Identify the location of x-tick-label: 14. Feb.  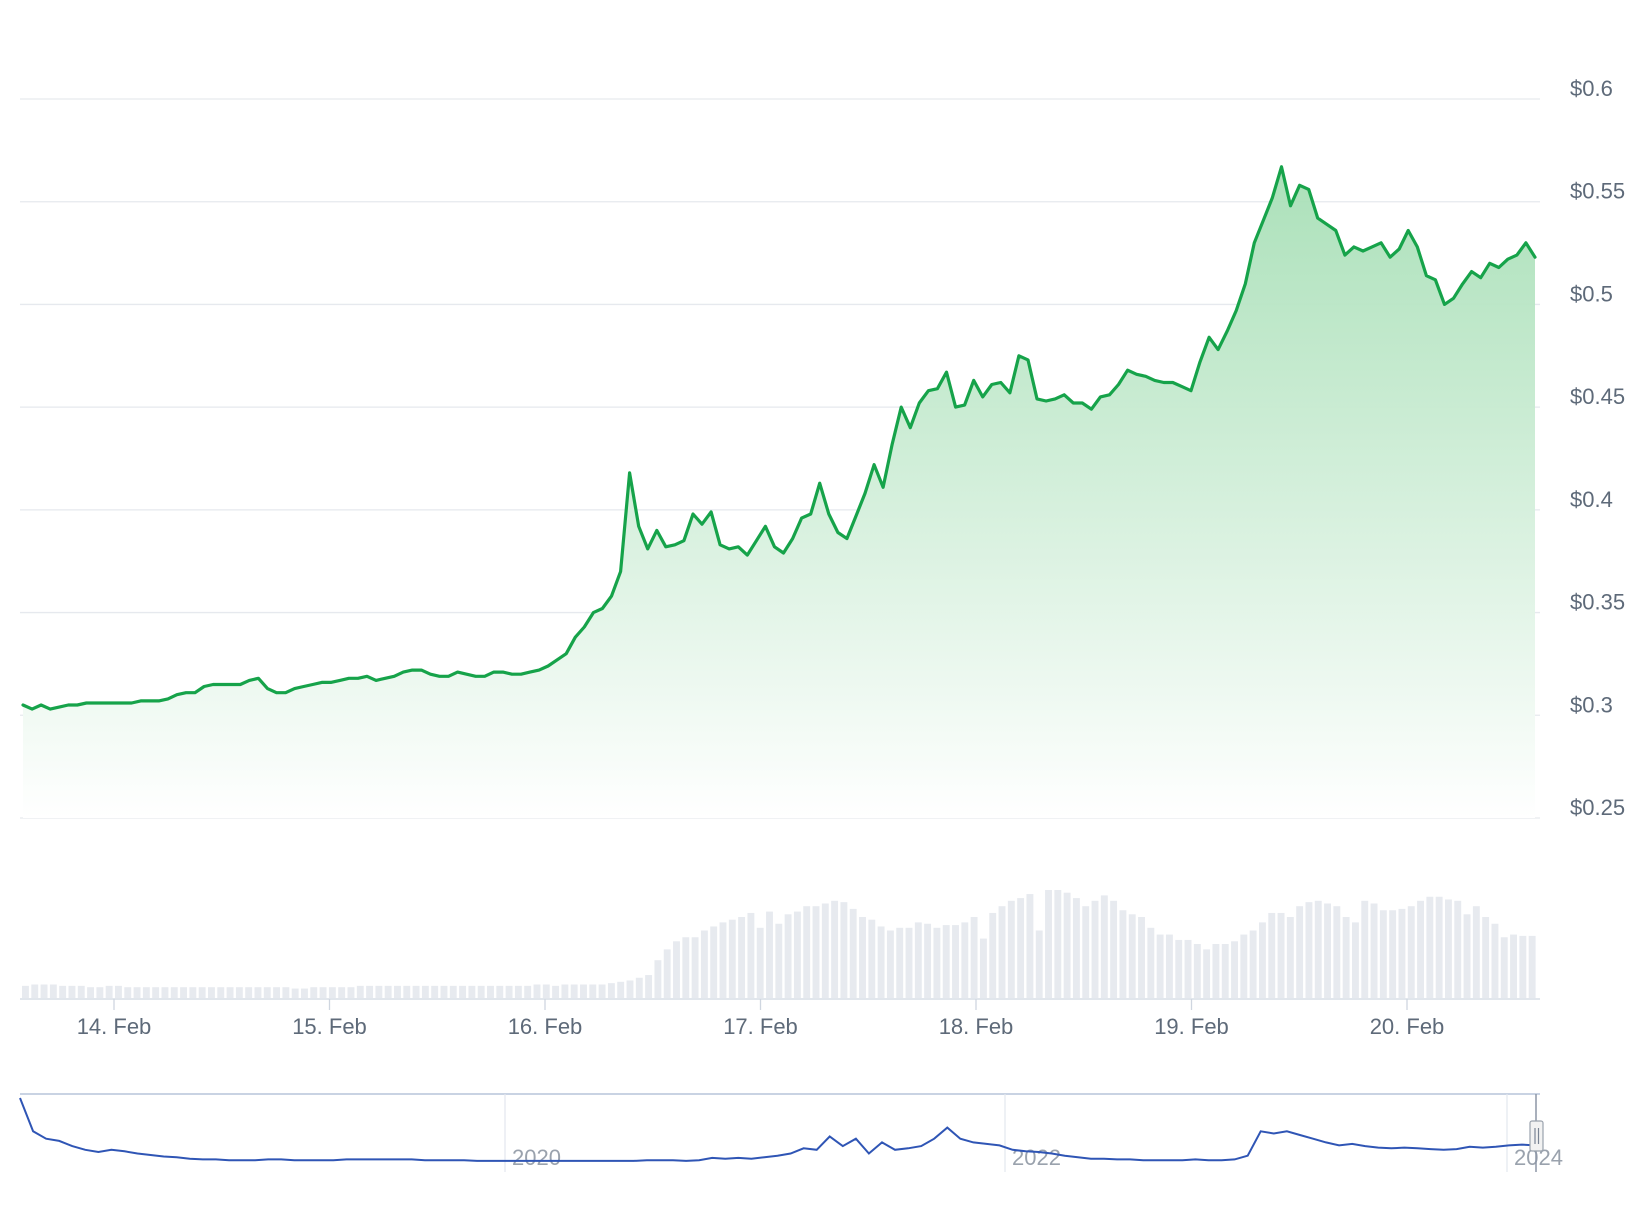
(114, 1026).